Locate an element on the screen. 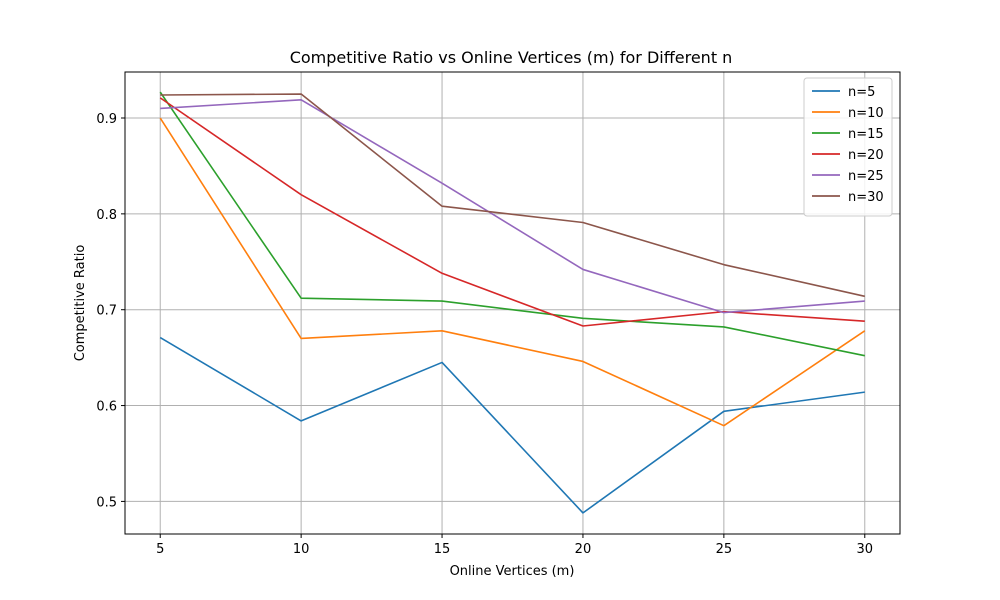  x-axis: 5 10 15 20 25 30 is located at coordinates (514, 545).